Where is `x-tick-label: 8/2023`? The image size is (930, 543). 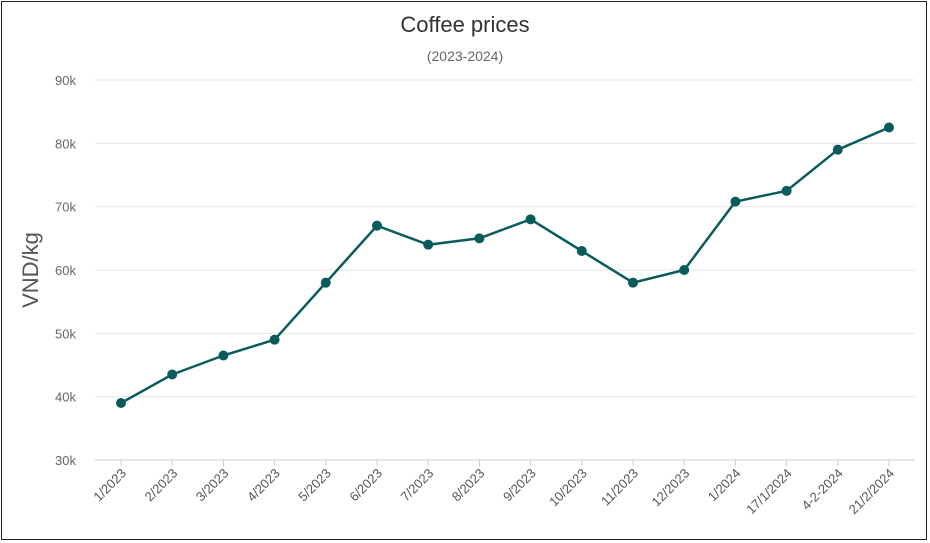 x-tick-label: 8/2023 is located at coordinates (468, 485).